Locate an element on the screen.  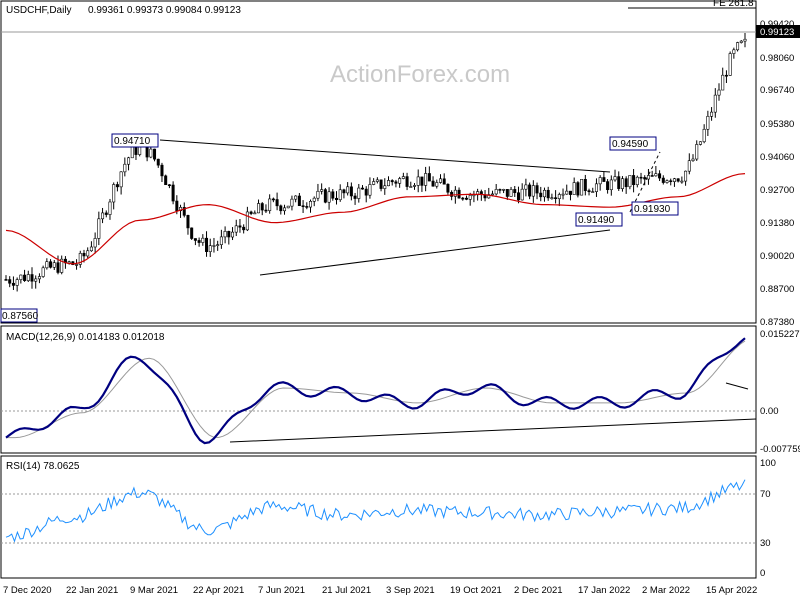
macd-ytick: 0.015227 is located at coordinates (780, 334).